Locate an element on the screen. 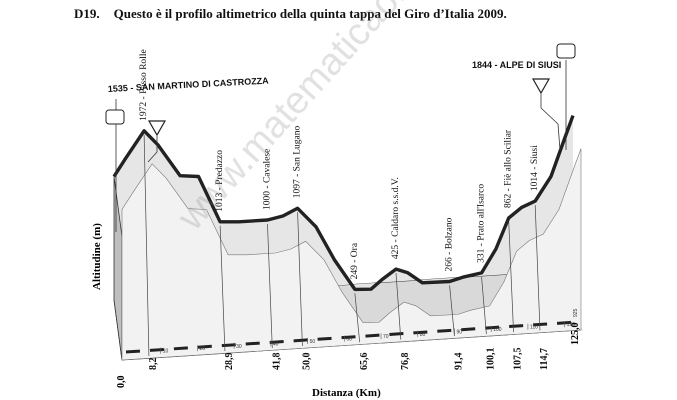 Image resolution: width=677 pixels, height=400 pixels. x-tick-label: 70 is located at coordinates (386, 337).